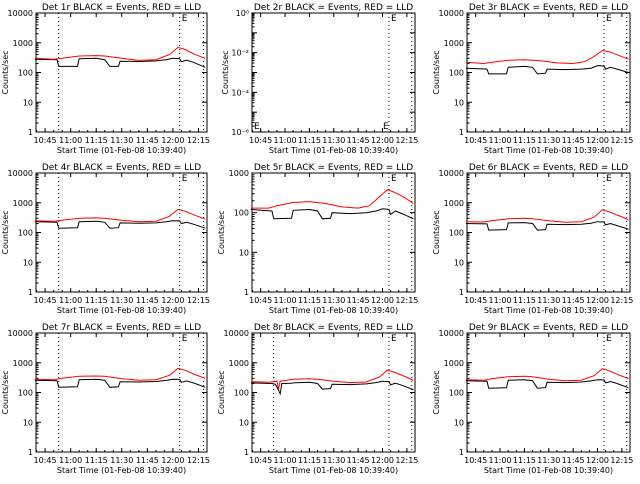  I want to click on det8-x-tick-label: 12:00, so click(382, 460).